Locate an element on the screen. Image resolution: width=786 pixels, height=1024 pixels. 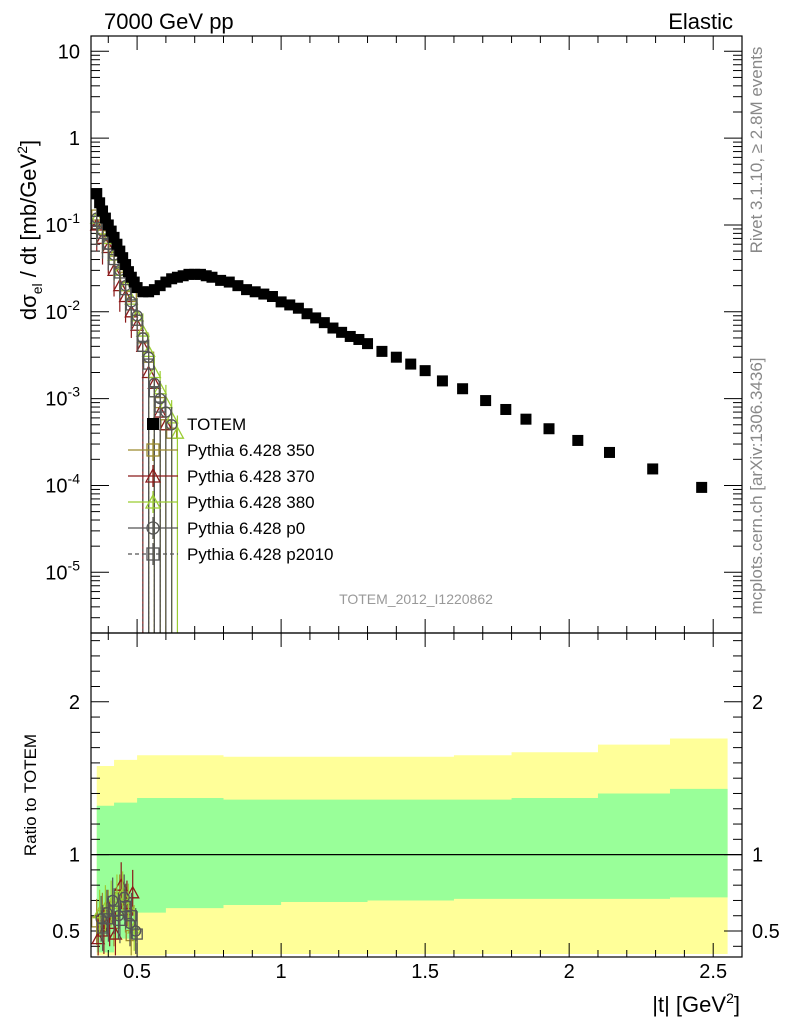
main-ylabel-base: dσ is located at coordinates (28, 307).